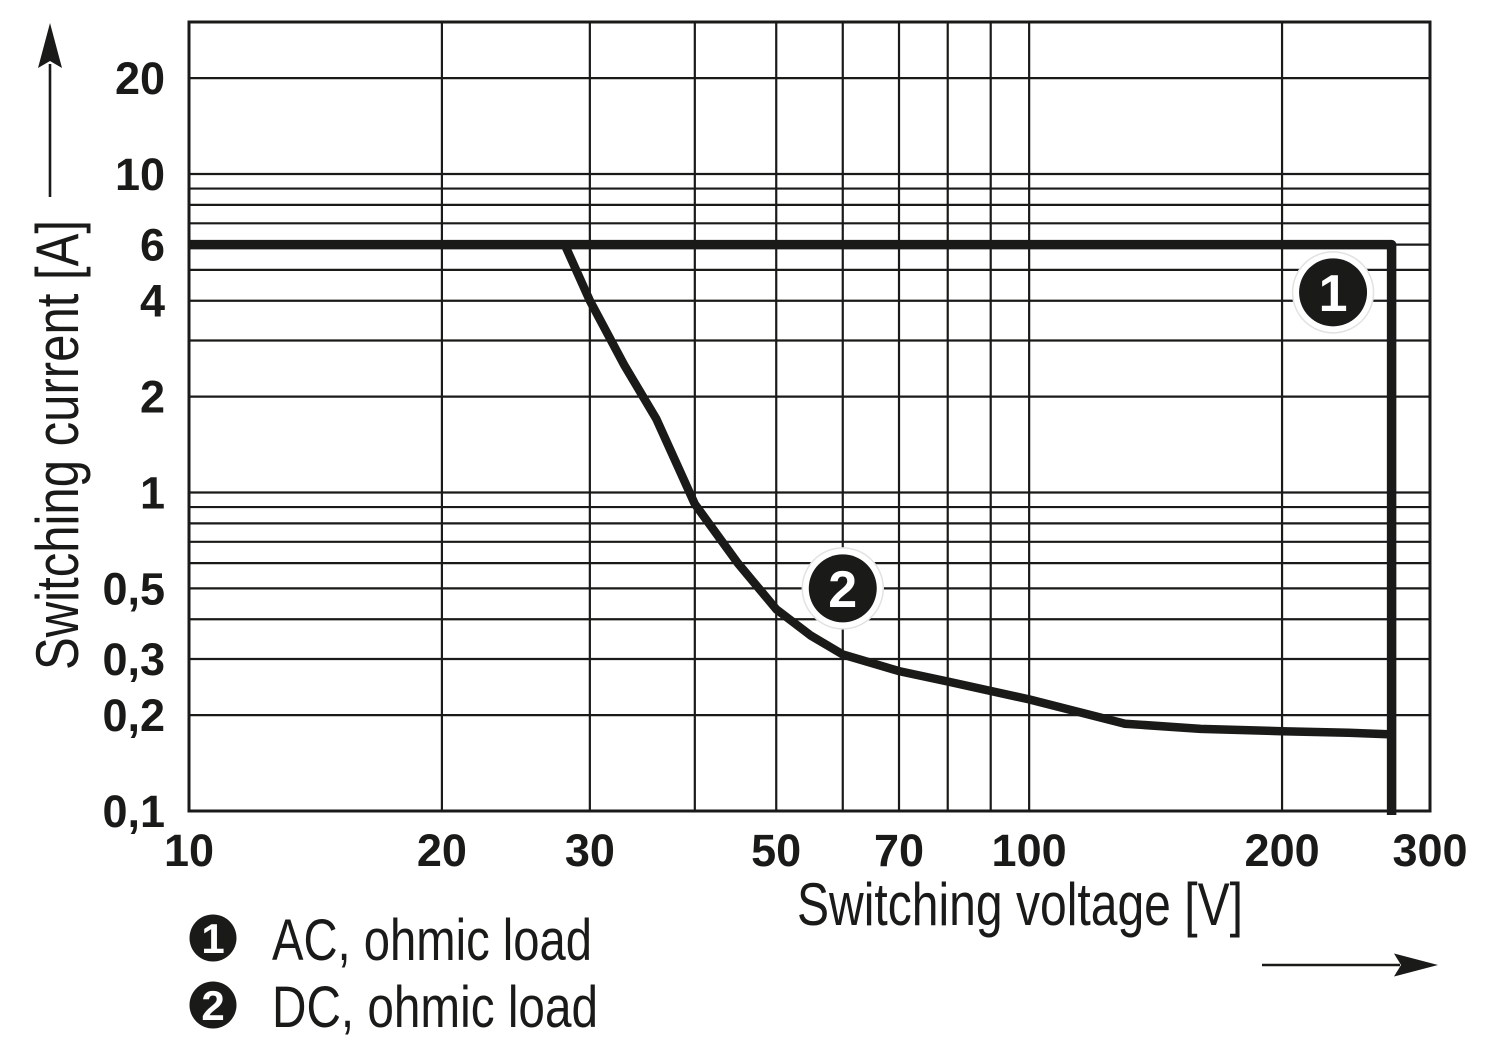 This screenshot has height=1055, width=1500. What do you see at coordinates (899, 850) in the screenshot?
I see `x-tick-label: 70` at bounding box center [899, 850].